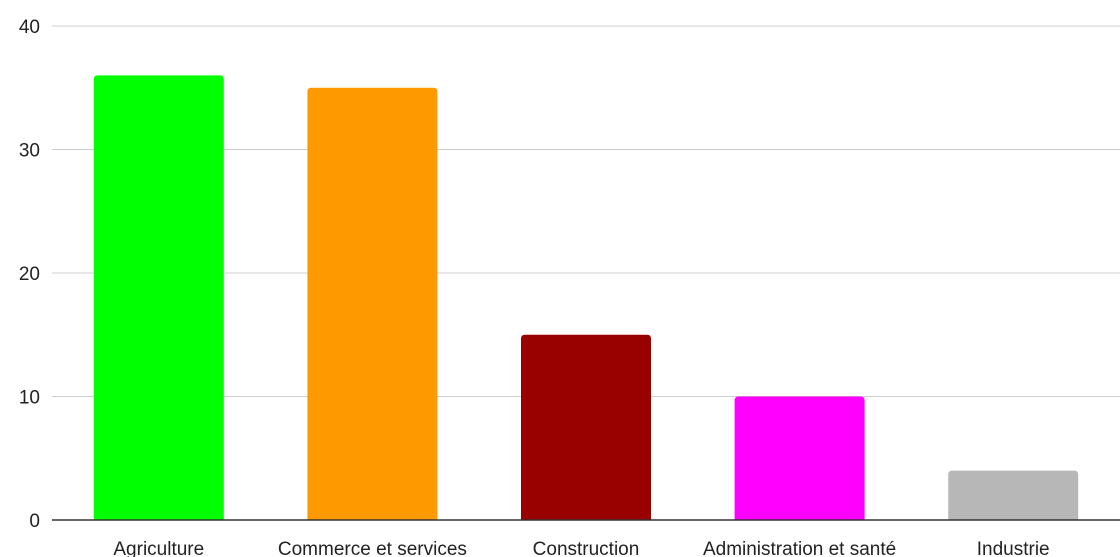  Describe the element at coordinates (586, 427) in the screenshot. I see `bar-construction` at that location.